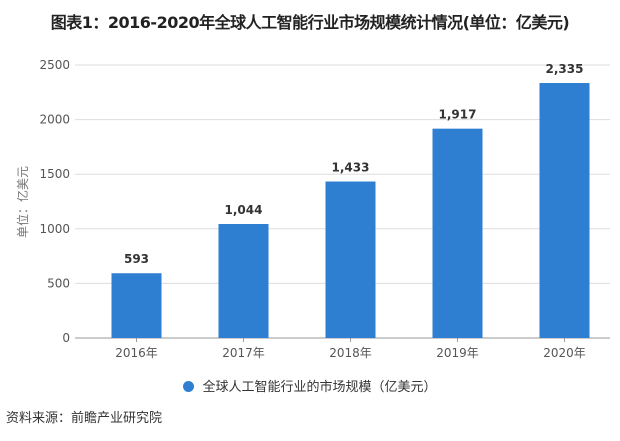  I want to click on y-tick-label: 1500, so click(54, 174).